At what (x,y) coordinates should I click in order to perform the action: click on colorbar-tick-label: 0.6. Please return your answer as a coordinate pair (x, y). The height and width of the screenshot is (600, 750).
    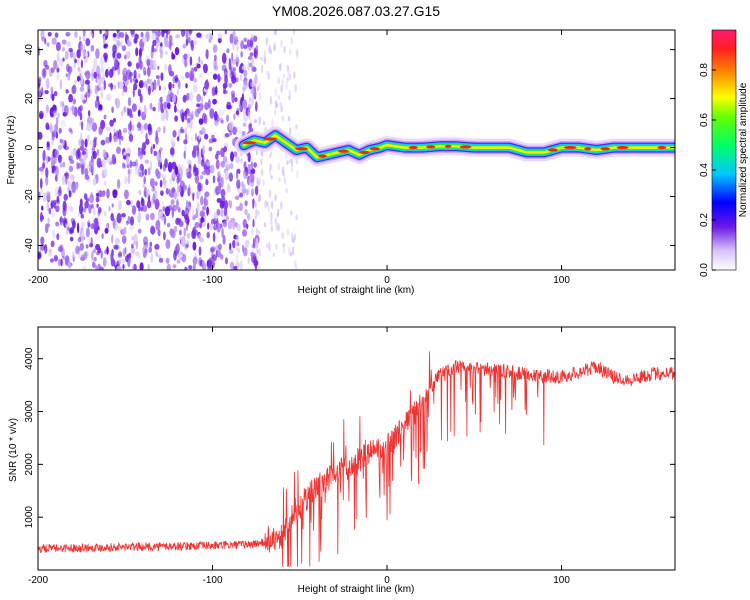
    Looking at the image, I should click on (704, 120).